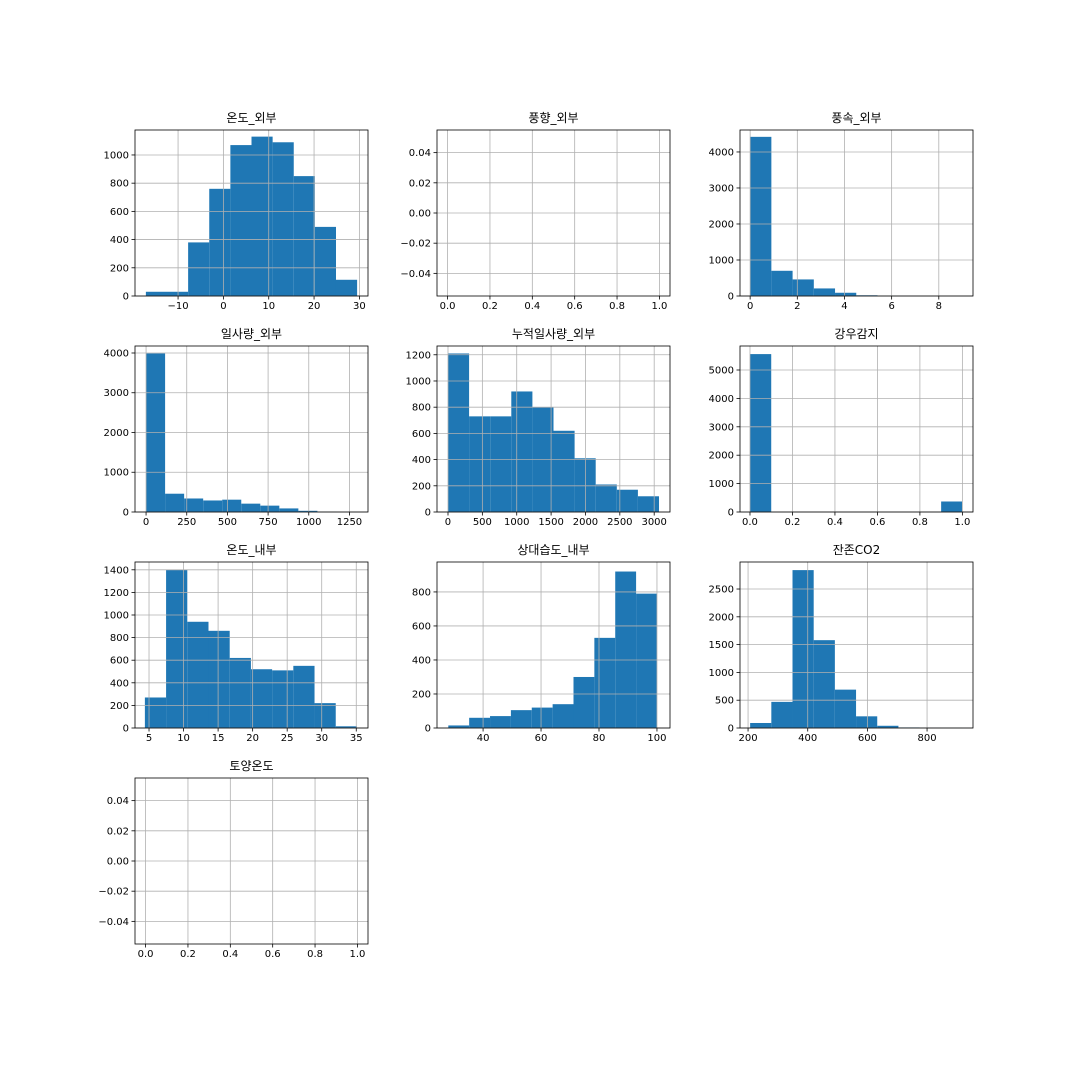 Image resolution: width=1080 pixels, height=1080 pixels. I want to click on x-tick-label: 1000, so click(308, 522).